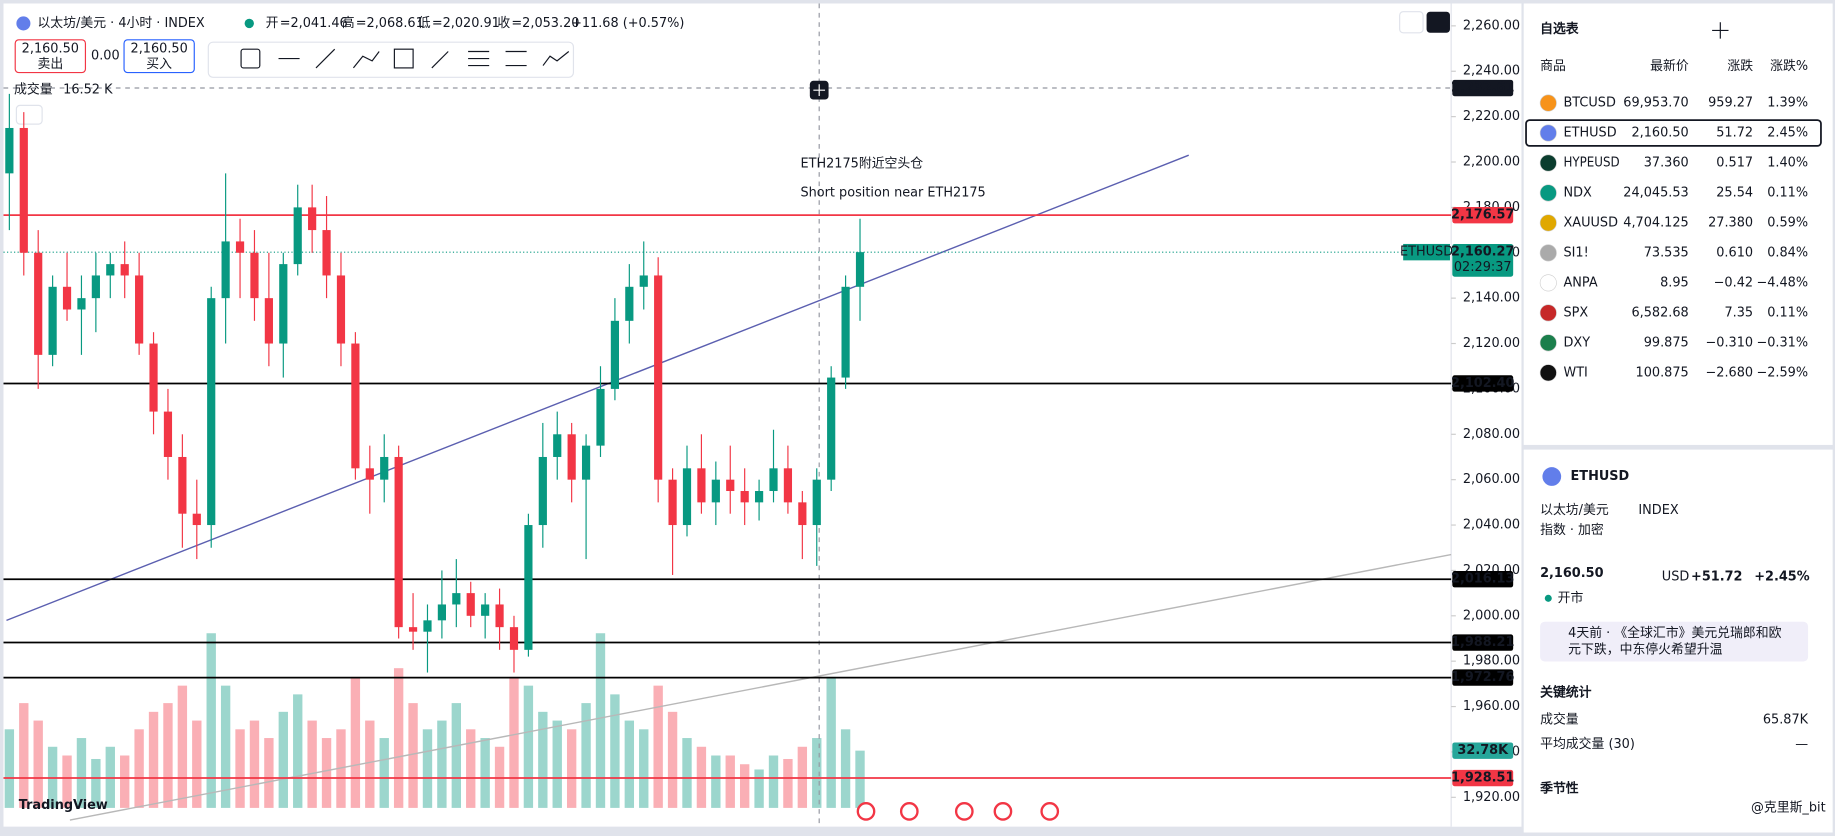  I want to click on price-tag-label: 2,160.27, so click(1482, 252).